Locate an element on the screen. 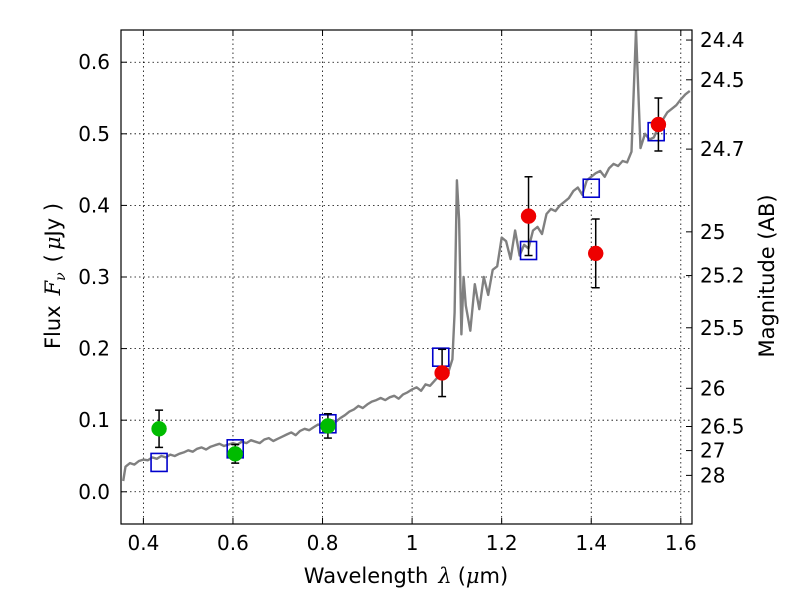 Image resolution: width=800 pixels, height=600 pixels. y-axis-title: Flux Fν ( μJy ) is located at coordinates (55, 276).